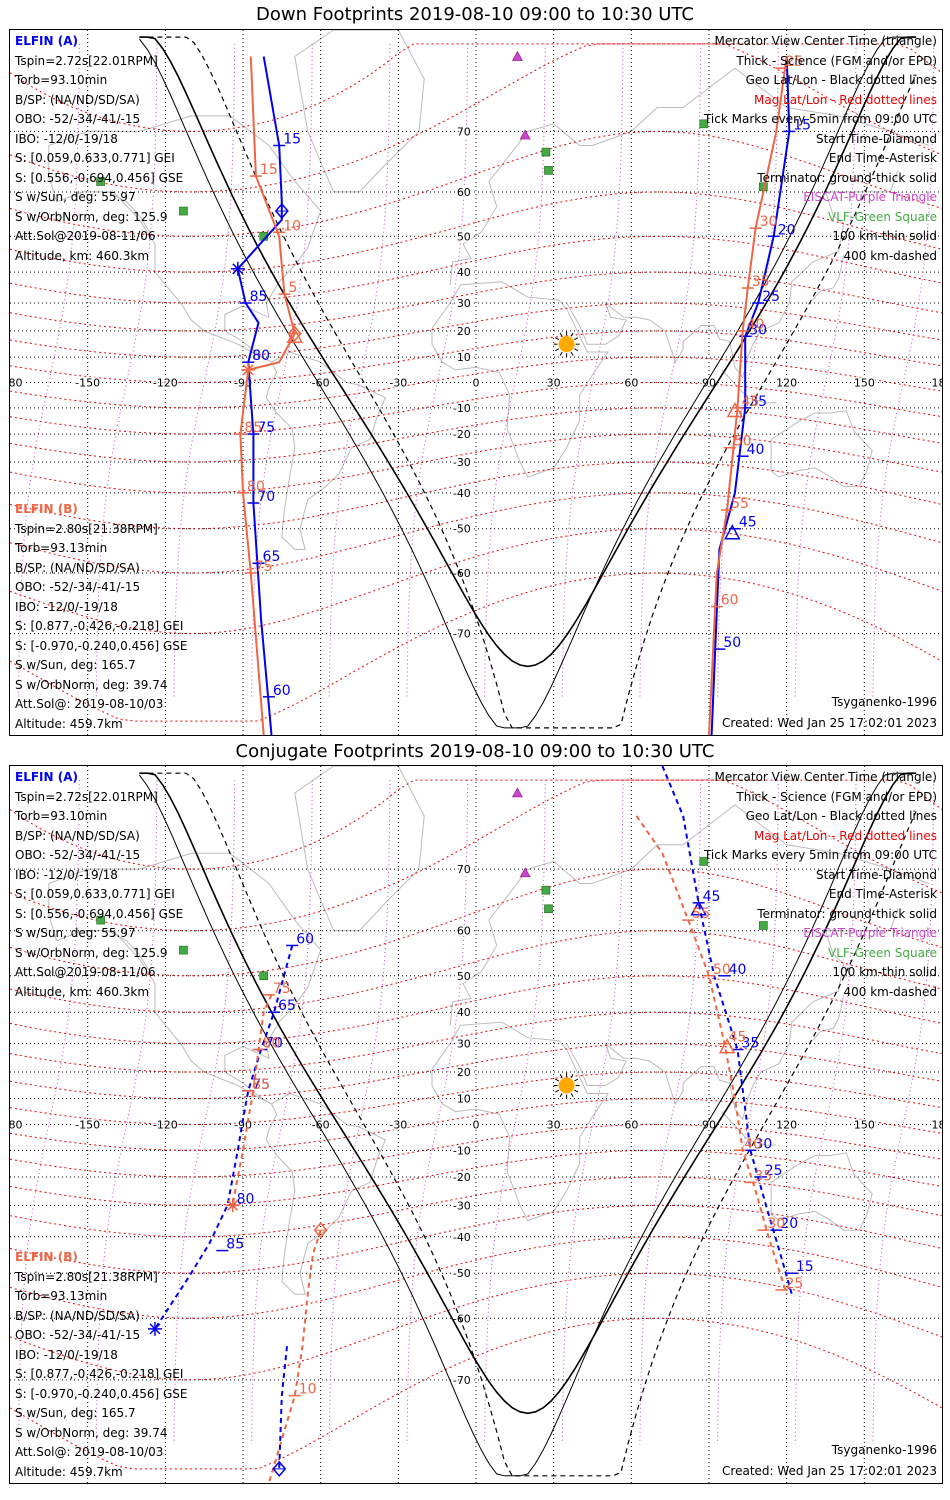  What do you see at coordinates (870, 933) in the screenshot?
I see `legend-item: EISCAT-Purple Triangle` at bounding box center [870, 933].